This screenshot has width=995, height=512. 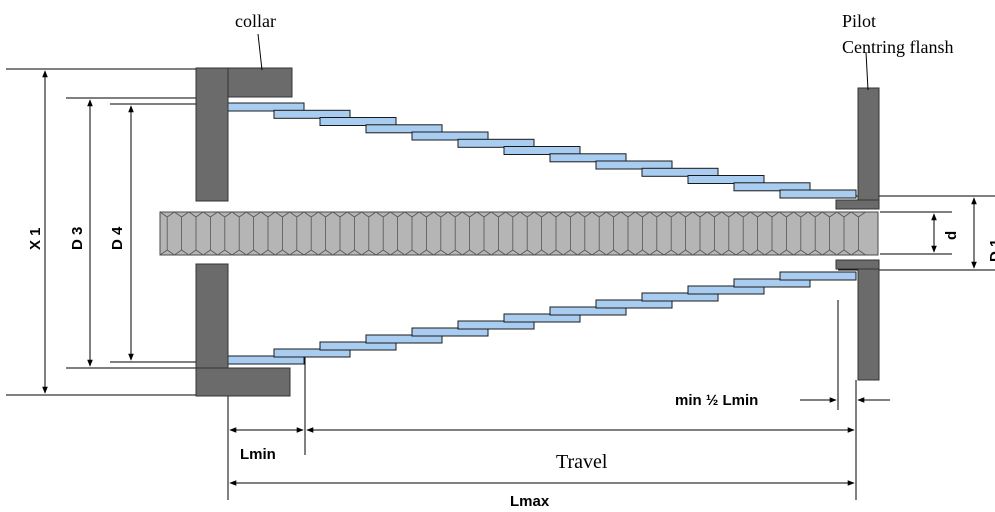 I want to click on horizontal-dimensions, so click(x=559, y=441).